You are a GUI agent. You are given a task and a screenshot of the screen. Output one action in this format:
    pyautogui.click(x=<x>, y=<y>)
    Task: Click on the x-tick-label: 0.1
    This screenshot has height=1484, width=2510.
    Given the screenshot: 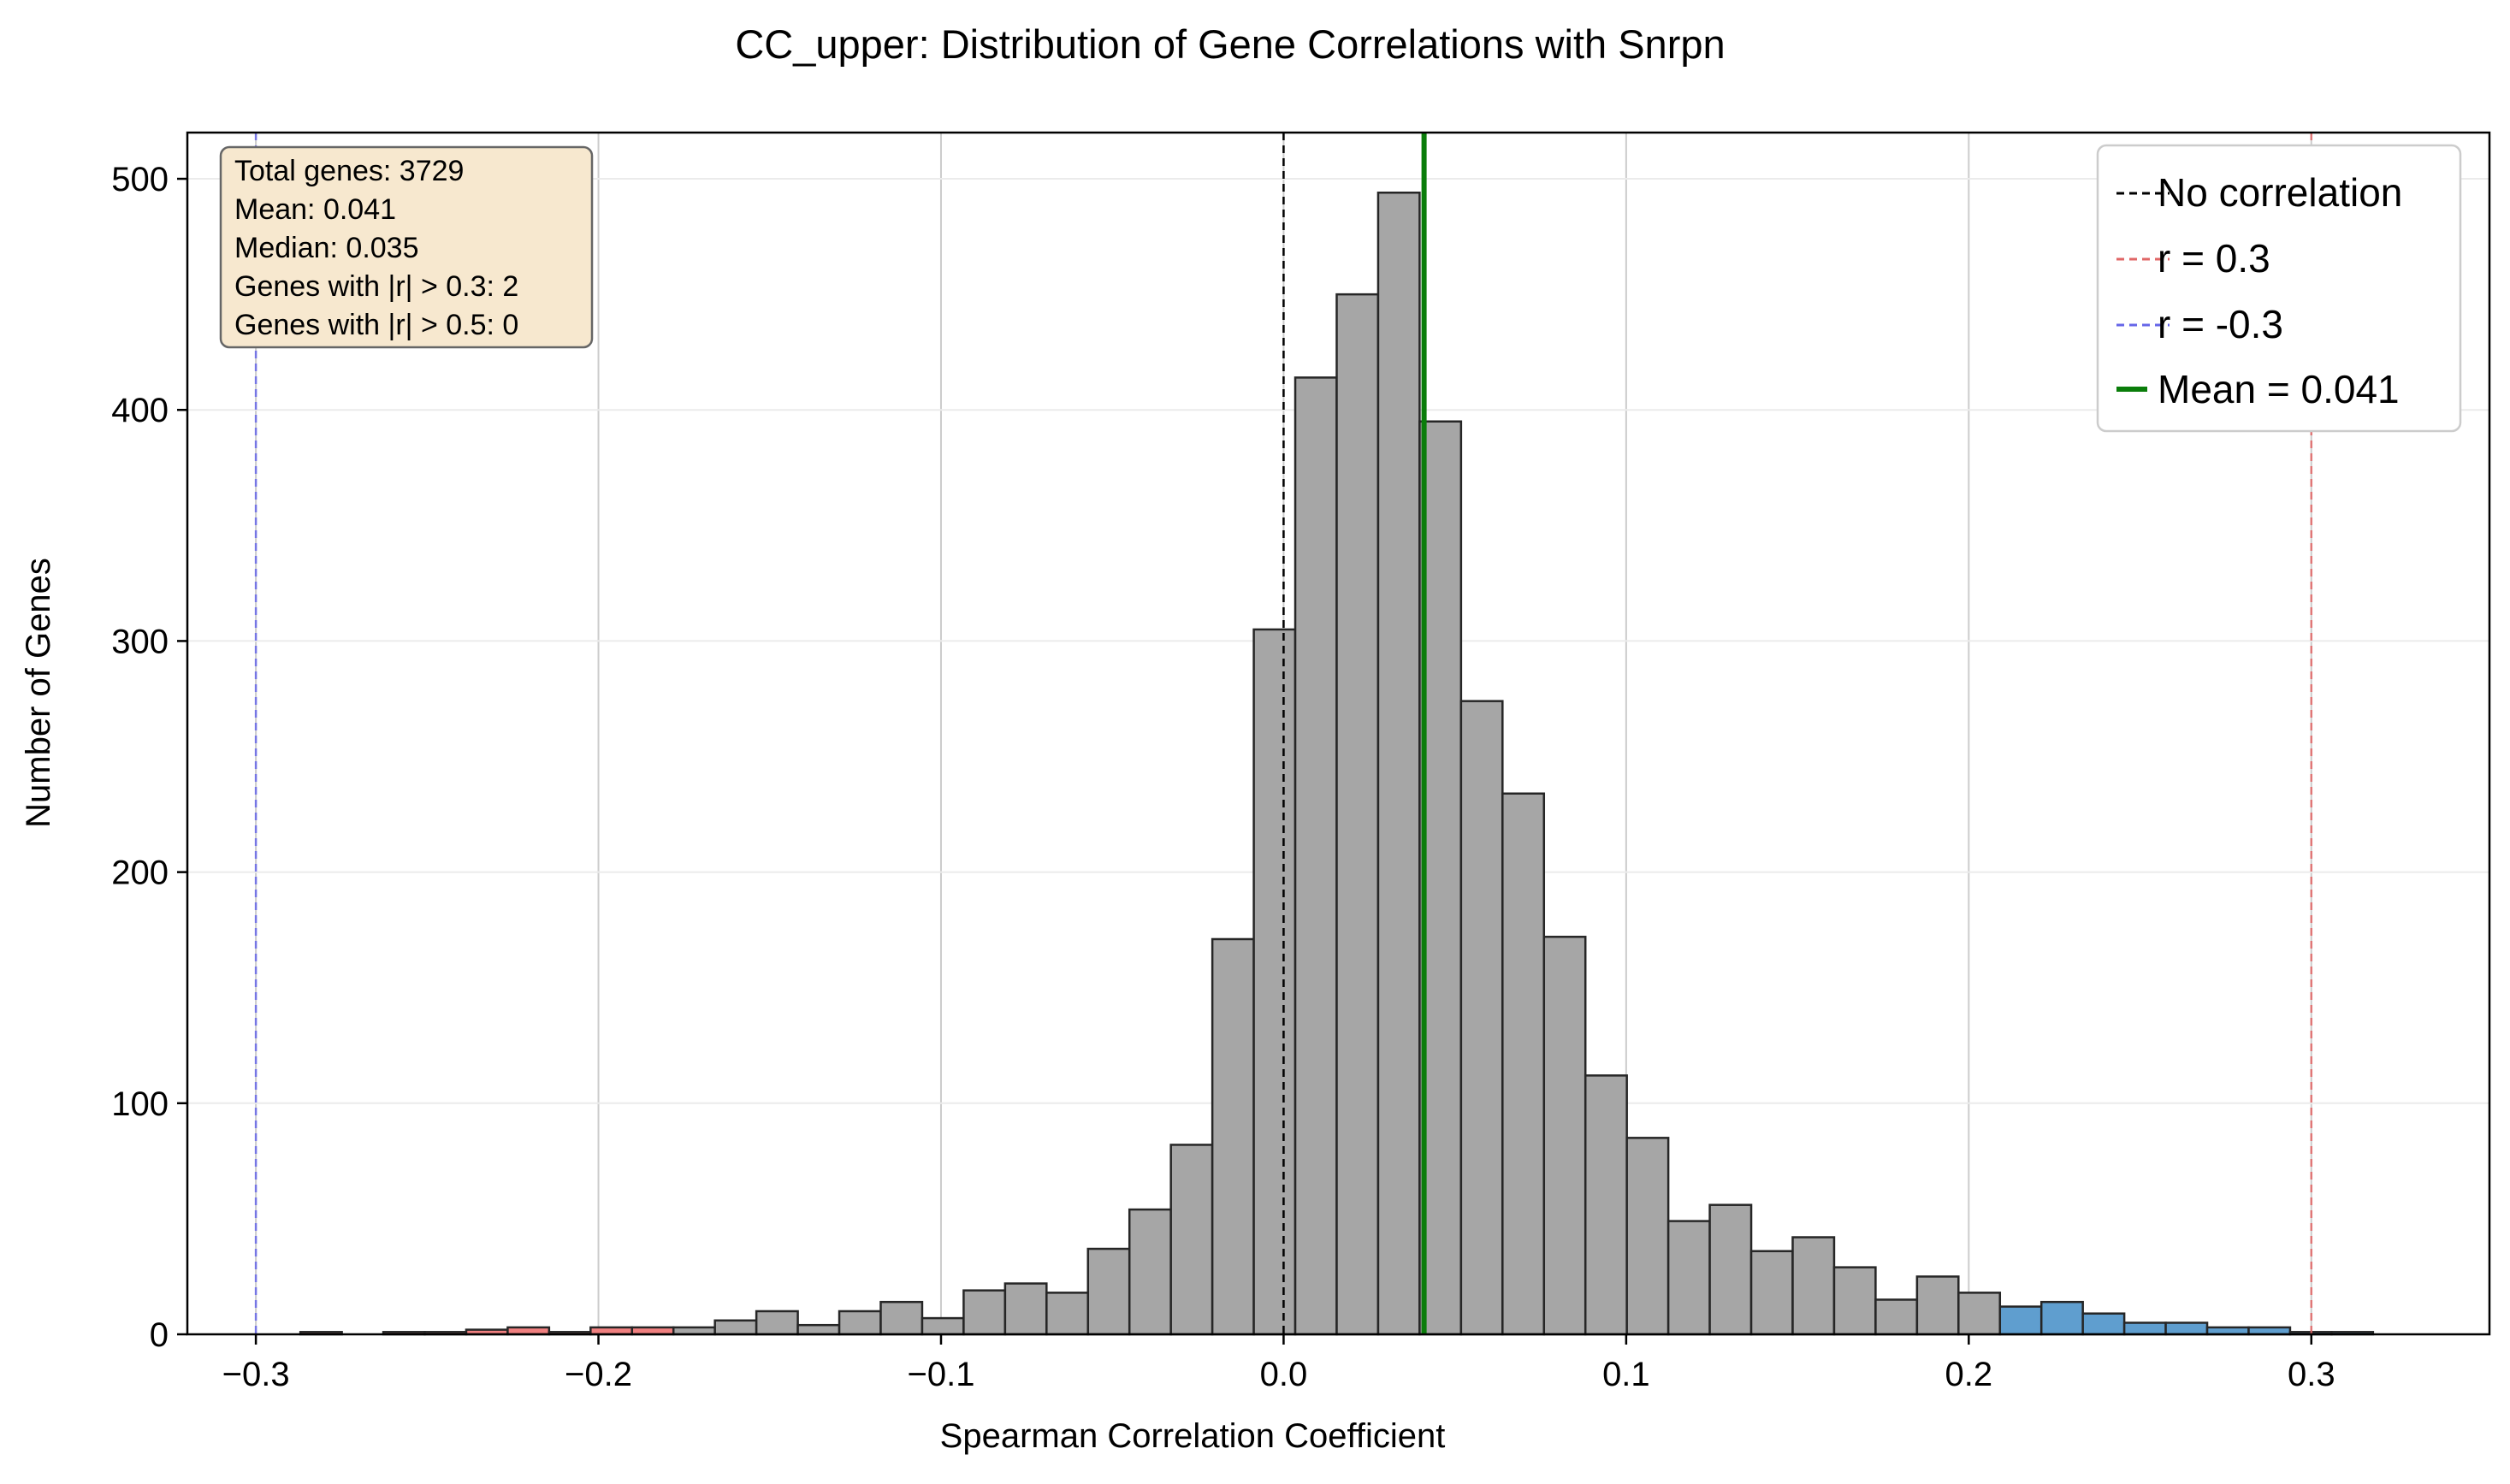 What is the action you would take?
    pyautogui.click(x=1626, y=1374)
    